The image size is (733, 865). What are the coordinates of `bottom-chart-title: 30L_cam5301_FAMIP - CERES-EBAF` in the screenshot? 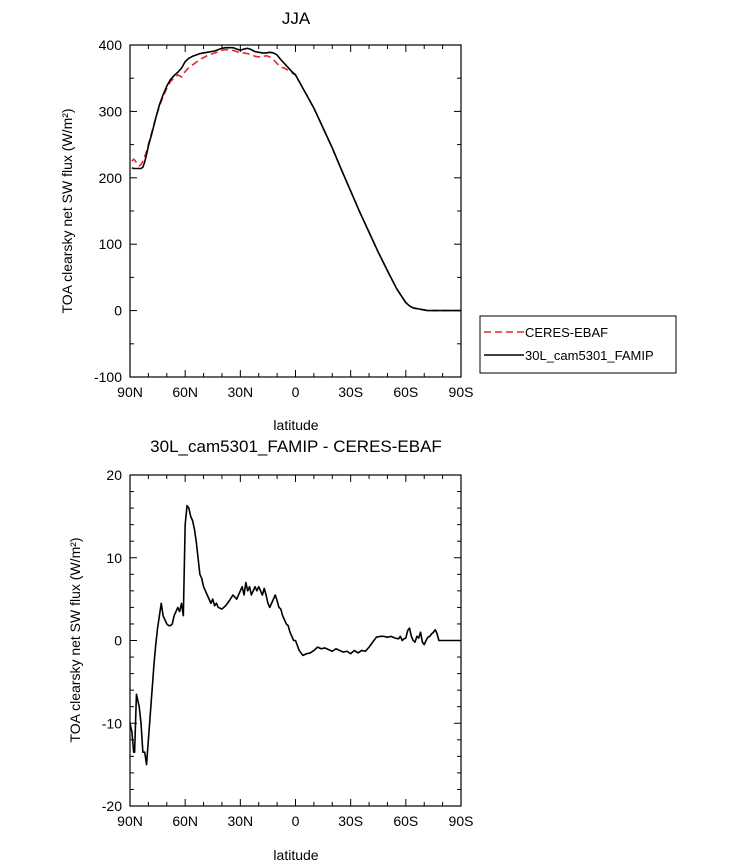 It's located at (296, 446).